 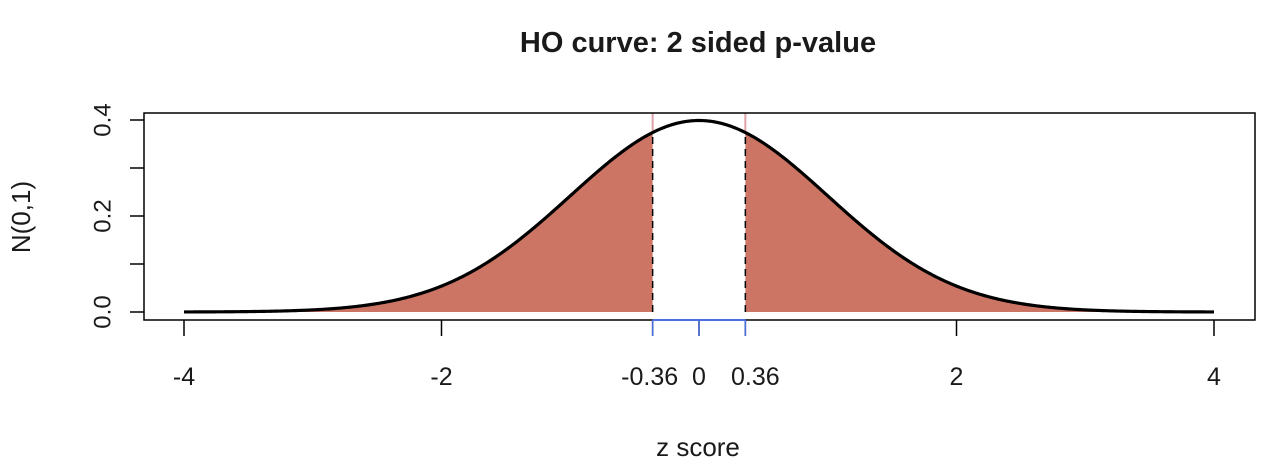 I want to click on x-axis-label: z score, so click(x=698, y=447).